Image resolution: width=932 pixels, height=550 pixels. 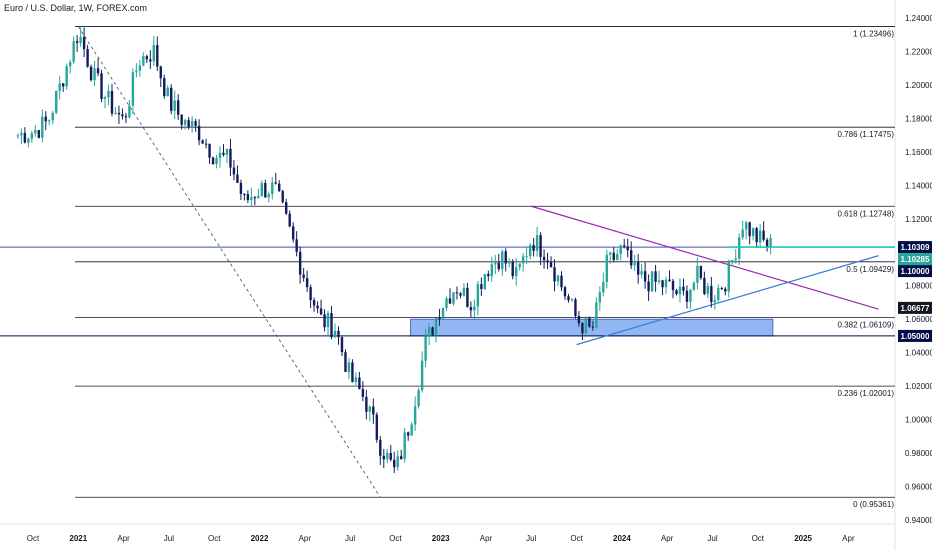 I want to click on trend-line-ascending-support, so click(x=727, y=300).